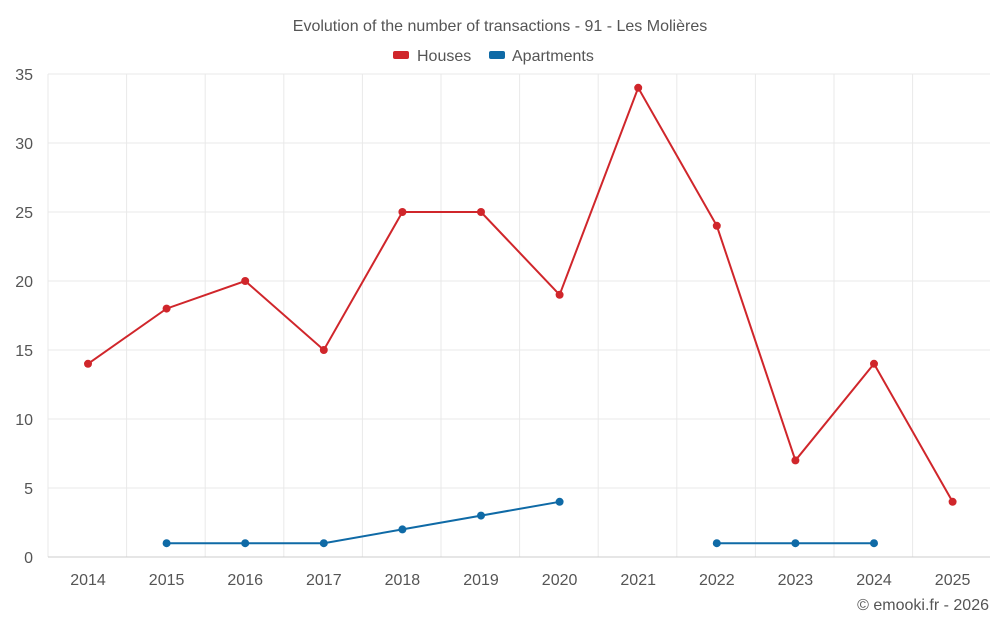  What do you see at coordinates (28, 489) in the screenshot?
I see `y-tick-label: 5` at bounding box center [28, 489].